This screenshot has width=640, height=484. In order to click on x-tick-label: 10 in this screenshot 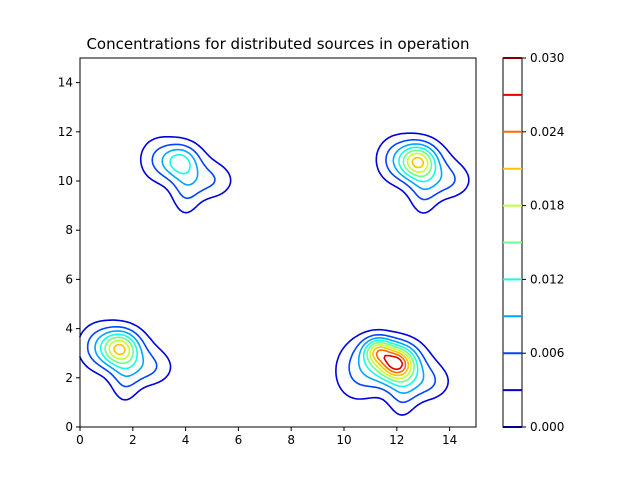, I will do `click(343, 440)`.